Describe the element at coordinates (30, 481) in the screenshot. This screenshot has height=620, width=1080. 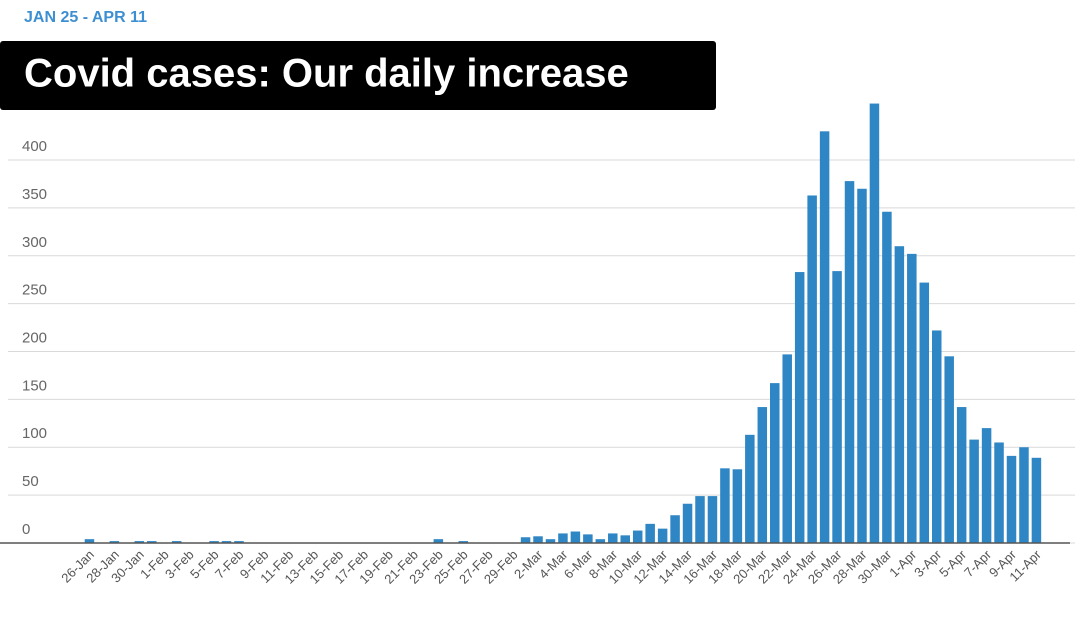
I see `y-tick-label: 50` at that location.